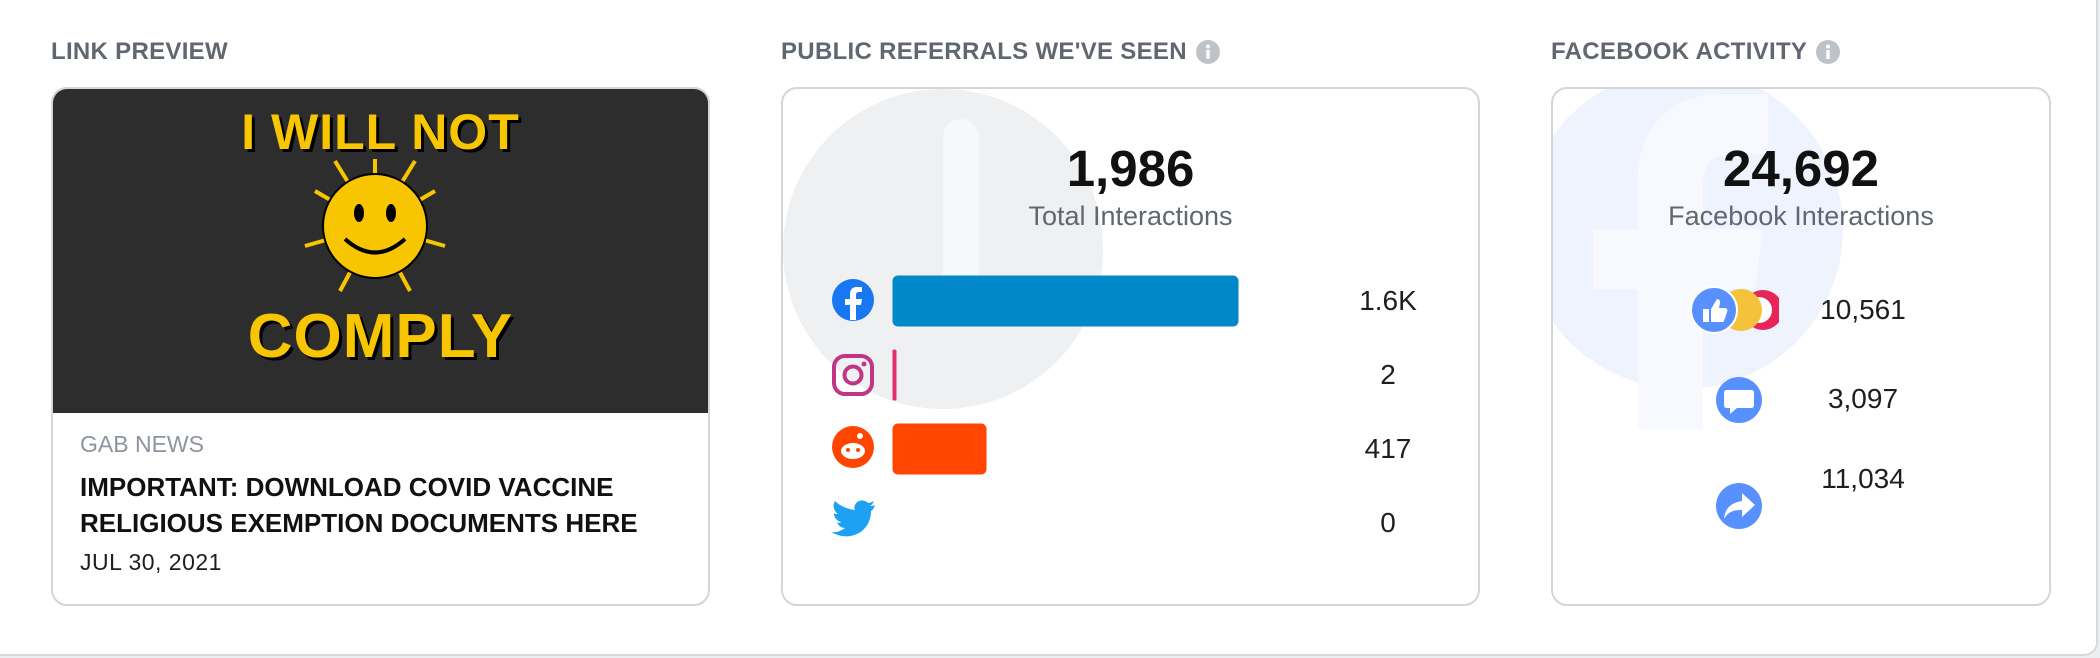 The width and height of the screenshot is (2100, 658). Describe the element at coordinates (853, 447) in the screenshot. I see `reddit-icon` at that location.